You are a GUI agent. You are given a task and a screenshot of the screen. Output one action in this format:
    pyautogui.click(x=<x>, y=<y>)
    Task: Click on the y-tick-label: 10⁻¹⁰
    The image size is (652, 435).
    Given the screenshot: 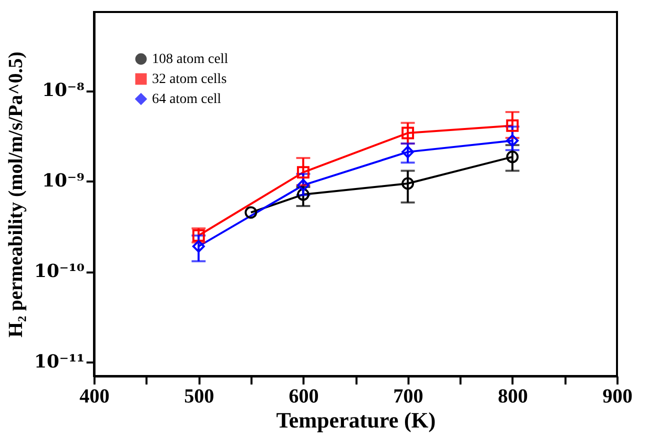 What is the action you would take?
    pyautogui.click(x=59, y=271)
    